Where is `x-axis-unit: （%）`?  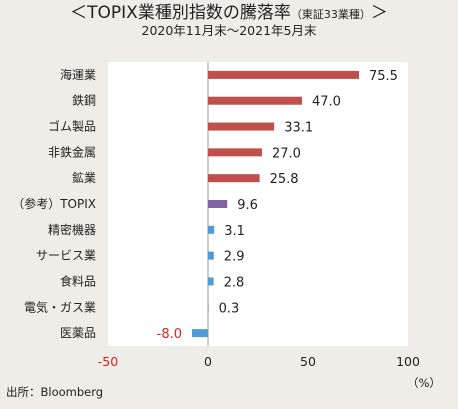 x-axis-unit: （%） is located at coordinates (424, 383).